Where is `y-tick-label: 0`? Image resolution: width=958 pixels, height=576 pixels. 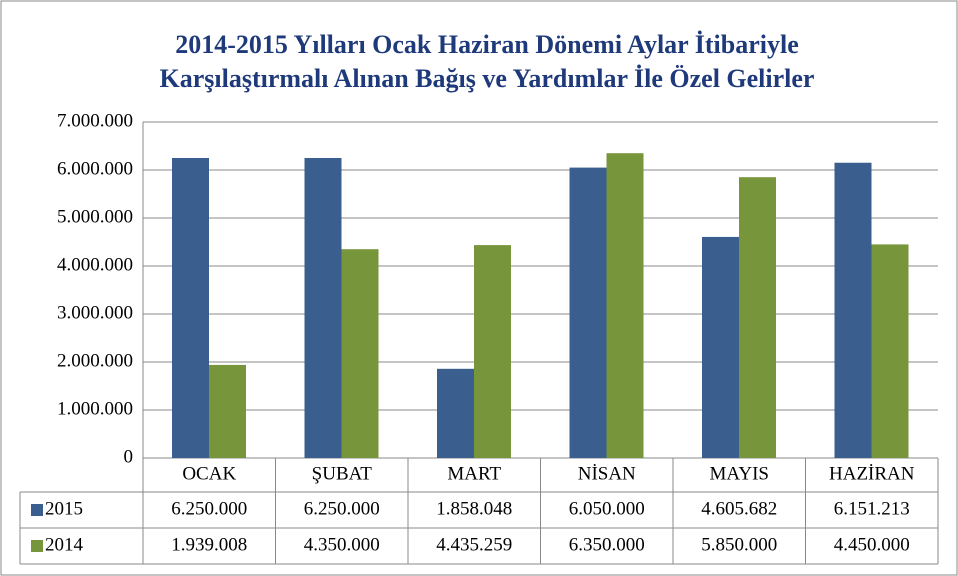
y-tick-label: 0 is located at coordinates (129, 456).